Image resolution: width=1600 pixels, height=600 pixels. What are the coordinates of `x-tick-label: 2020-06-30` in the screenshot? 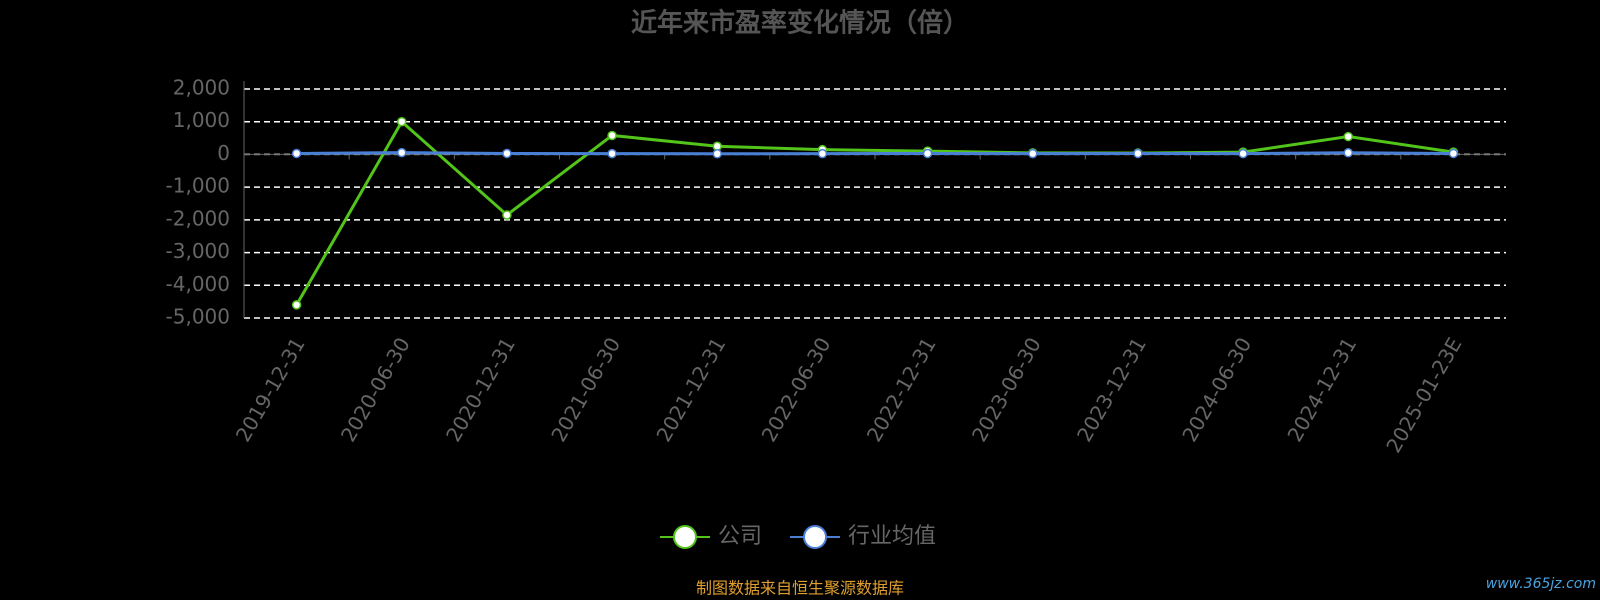 It's located at (375, 389).